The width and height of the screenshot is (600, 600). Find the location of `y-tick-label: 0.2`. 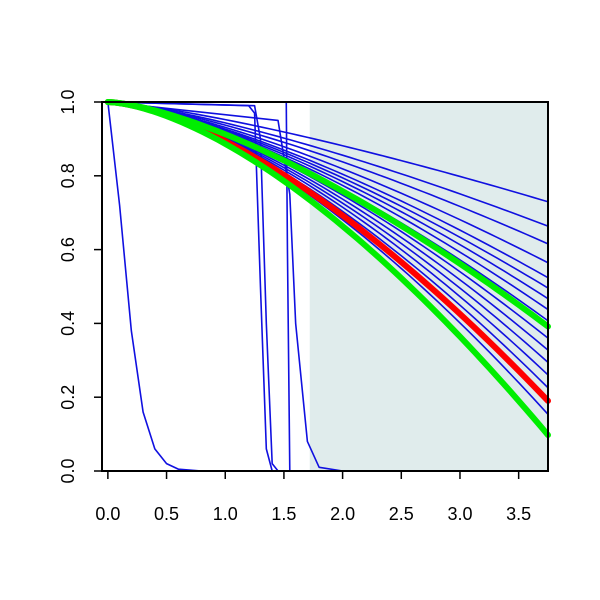

y-tick-label: 0.2 is located at coordinates (68, 397).